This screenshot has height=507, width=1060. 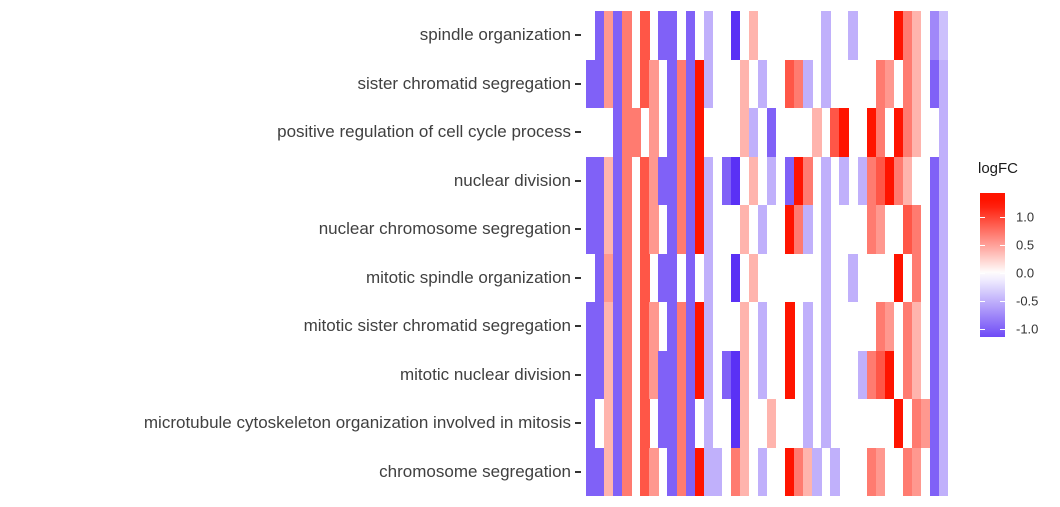 I want to click on legend-tick-label: 1.0, so click(x=1025, y=217).